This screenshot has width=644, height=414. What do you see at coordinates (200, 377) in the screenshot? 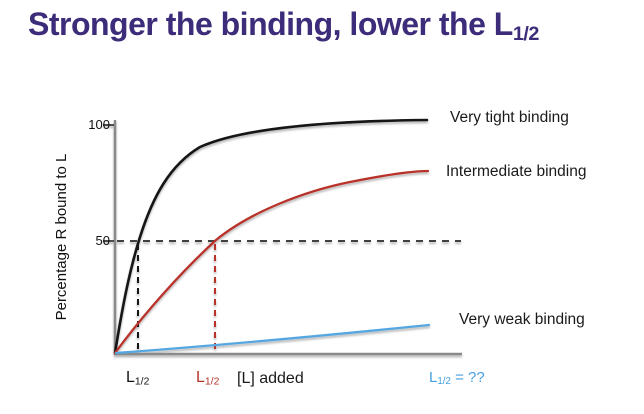
I see `l-half-red-base: L` at bounding box center [200, 377].